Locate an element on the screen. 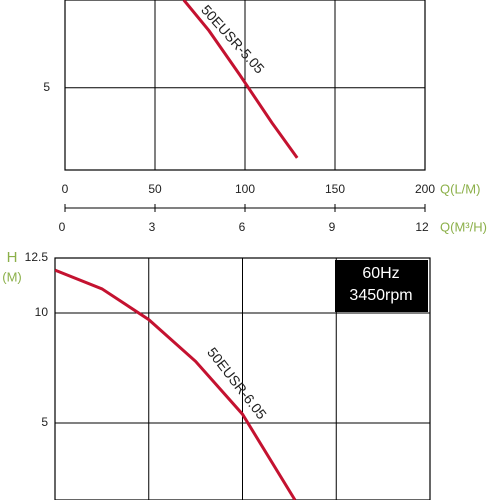  info-text: 60Hz is located at coordinates (380, 273).